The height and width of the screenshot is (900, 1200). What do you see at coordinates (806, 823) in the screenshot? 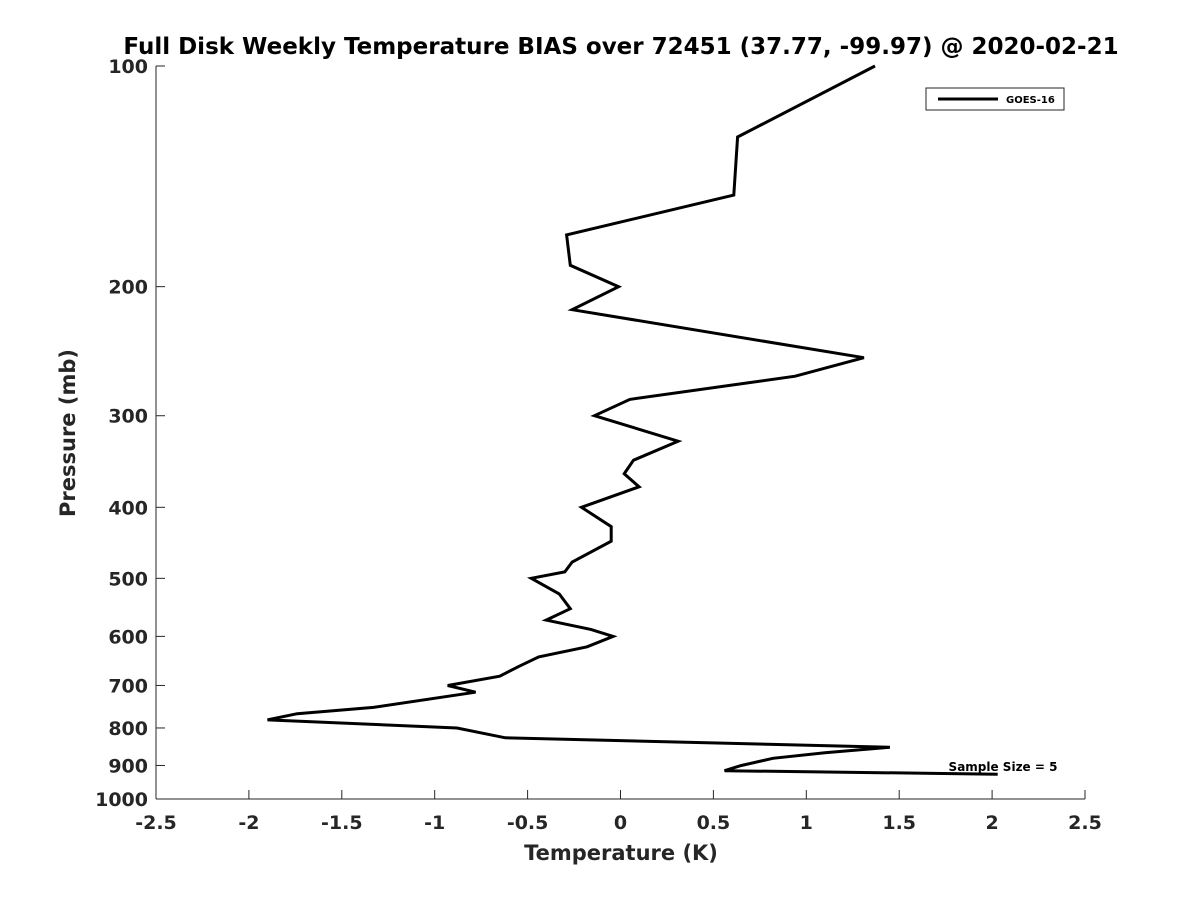
I see `x-tick-label: 1` at bounding box center [806, 823].